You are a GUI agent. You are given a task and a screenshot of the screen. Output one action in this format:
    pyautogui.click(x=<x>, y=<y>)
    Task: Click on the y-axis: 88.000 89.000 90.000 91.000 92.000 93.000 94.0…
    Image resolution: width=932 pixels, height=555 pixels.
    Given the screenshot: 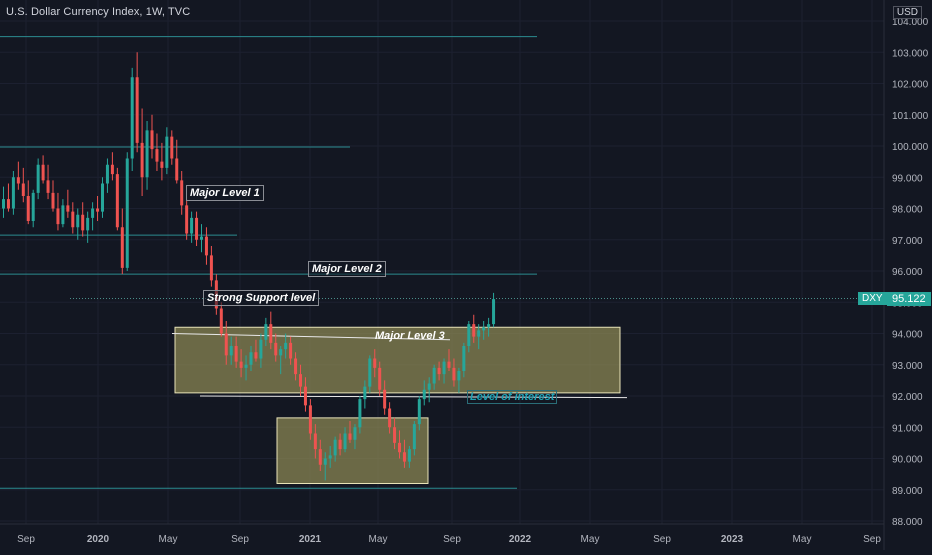 What is the action you would take?
    pyautogui.click(x=906, y=275)
    